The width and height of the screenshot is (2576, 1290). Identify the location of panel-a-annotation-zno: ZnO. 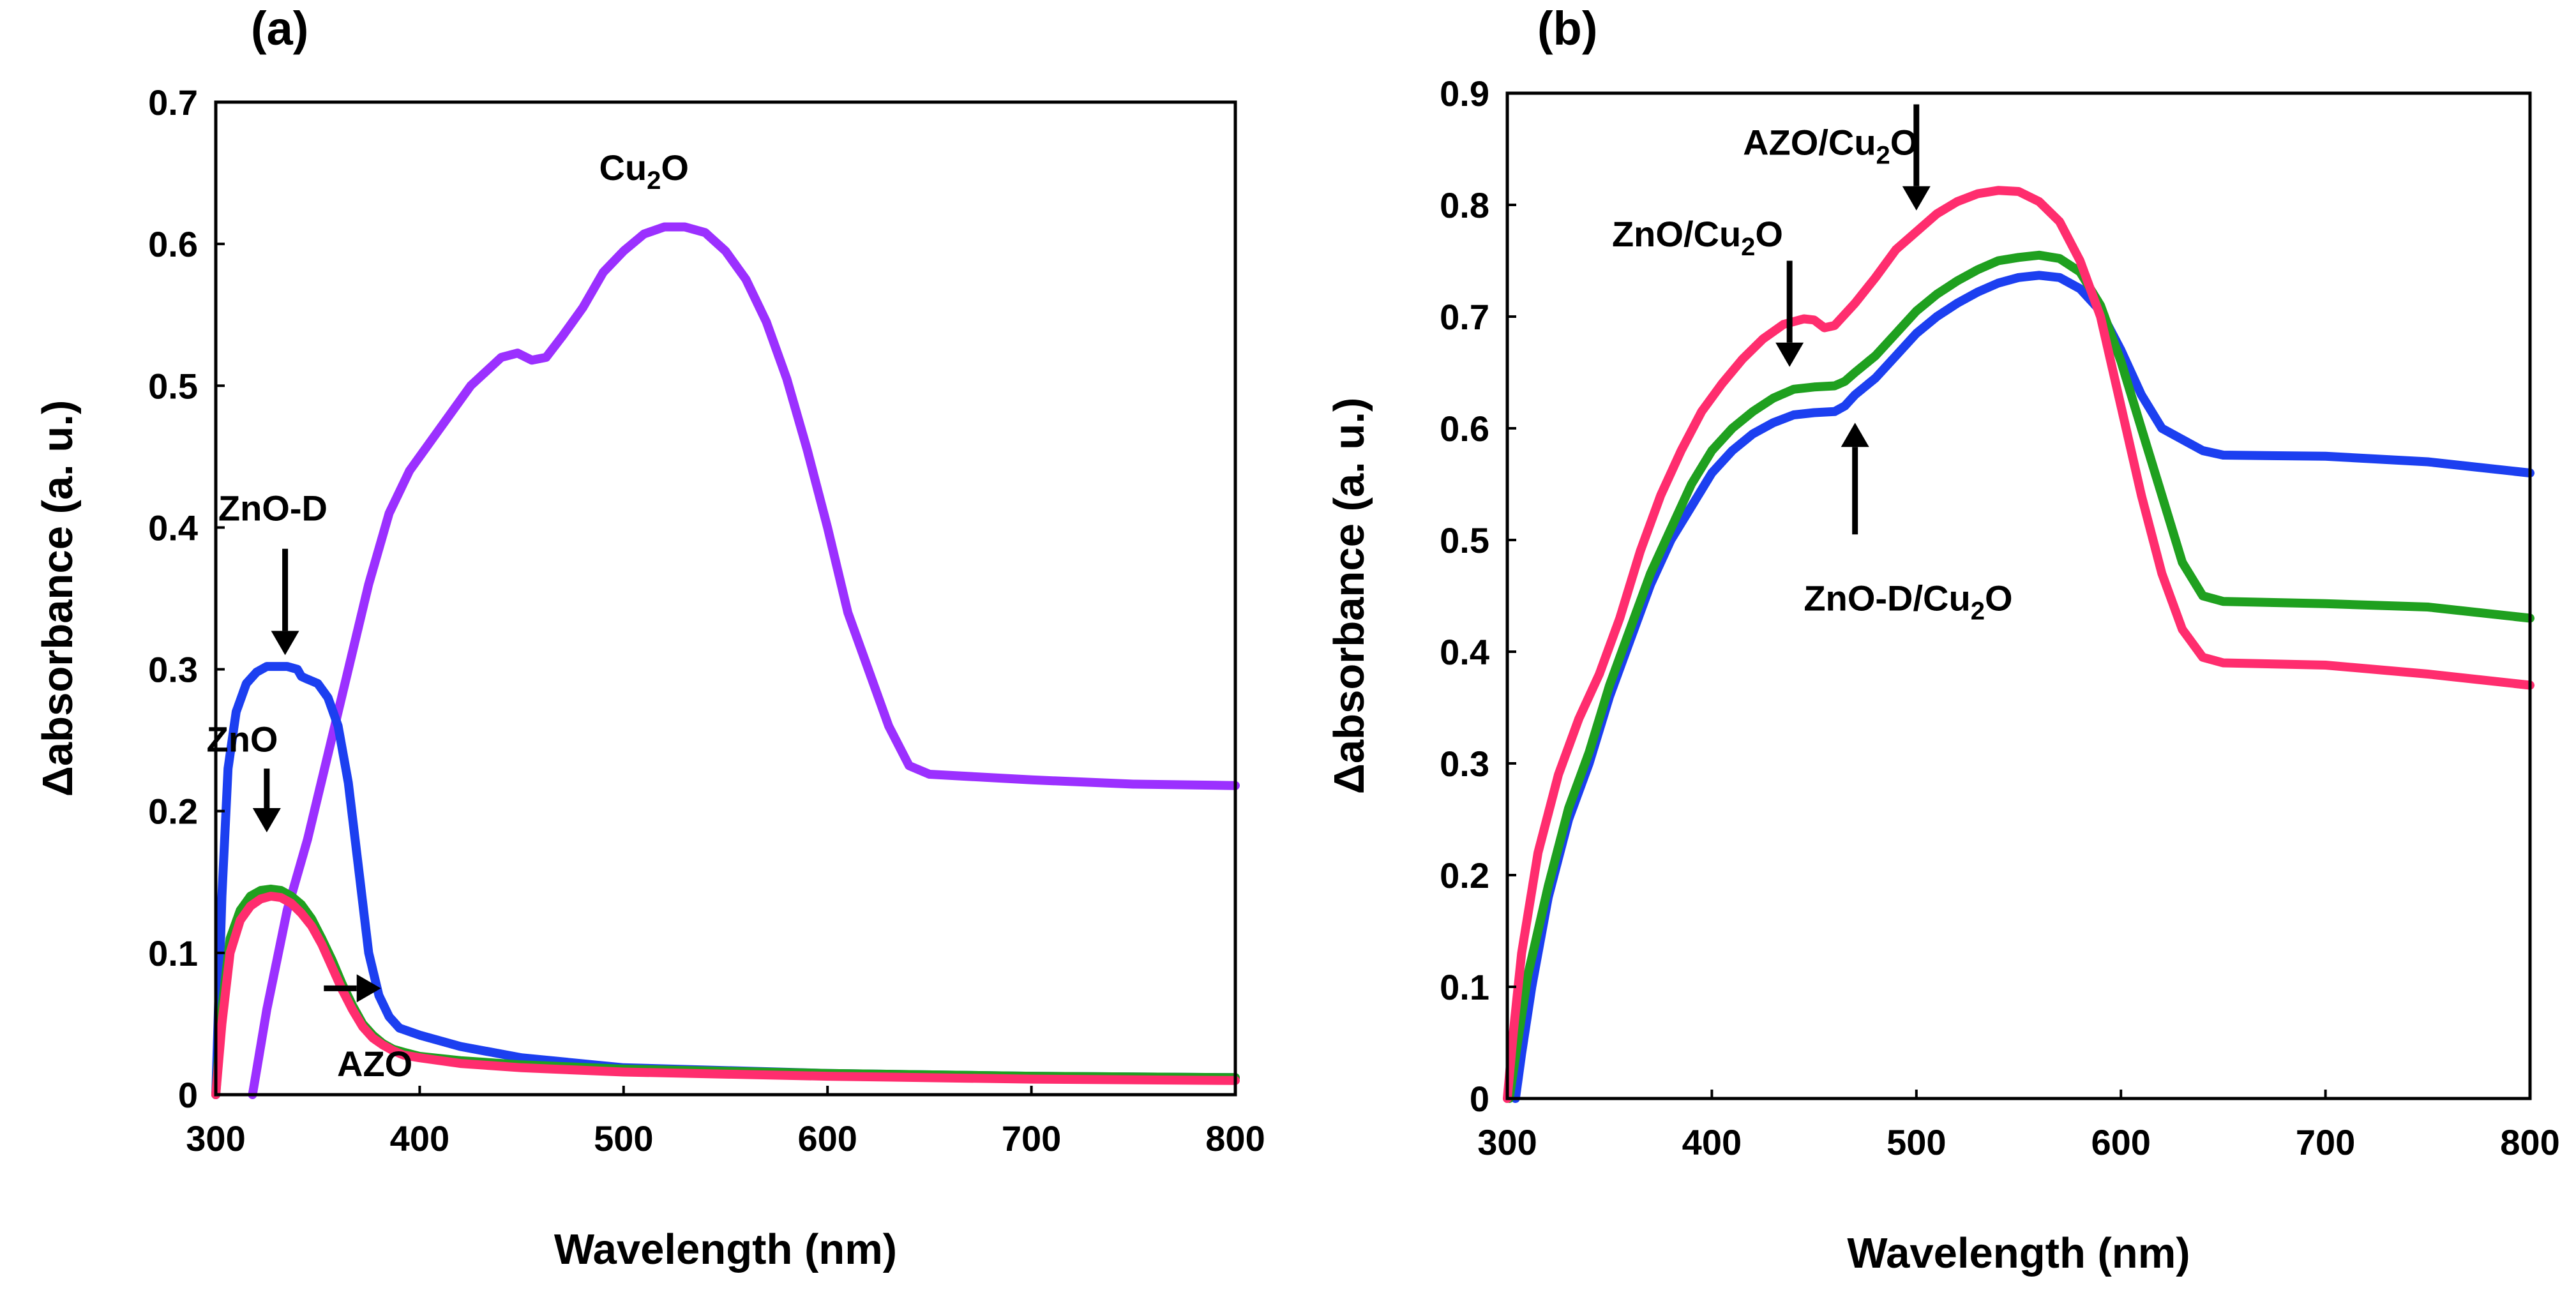
(242, 739).